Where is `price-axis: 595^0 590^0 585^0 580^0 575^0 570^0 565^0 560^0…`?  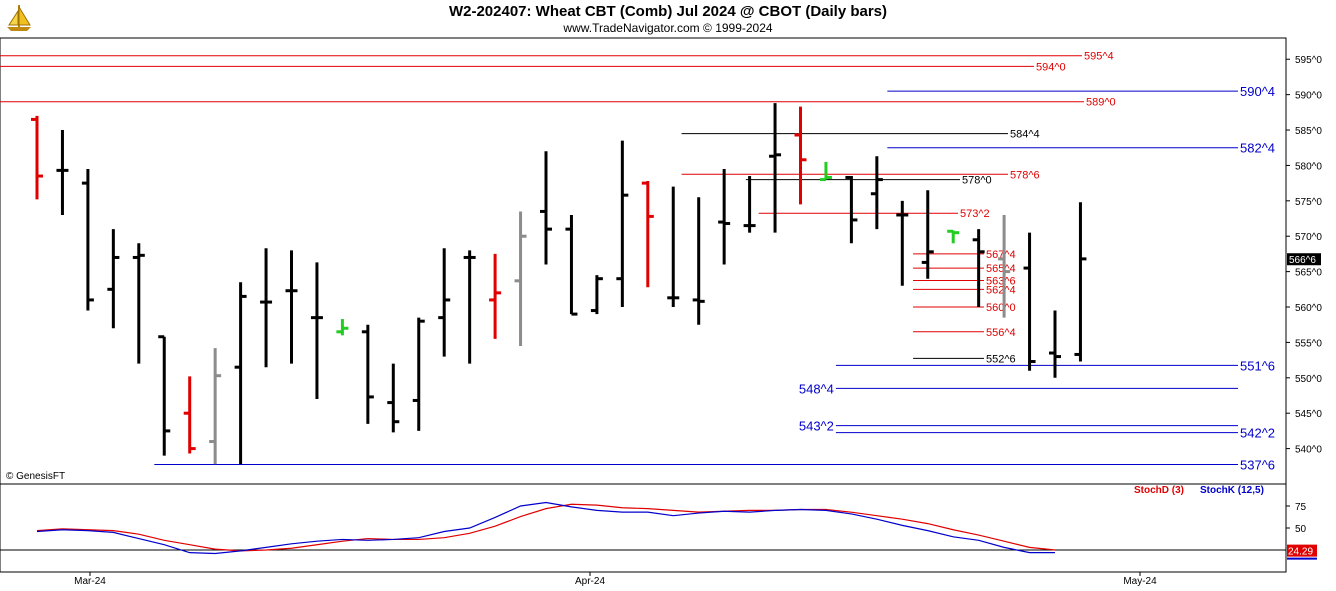 price-axis: 595^0 590^0 585^0 580^0 575^0 570^0 565^0 560^0… is located at coordinates (1304, 255).